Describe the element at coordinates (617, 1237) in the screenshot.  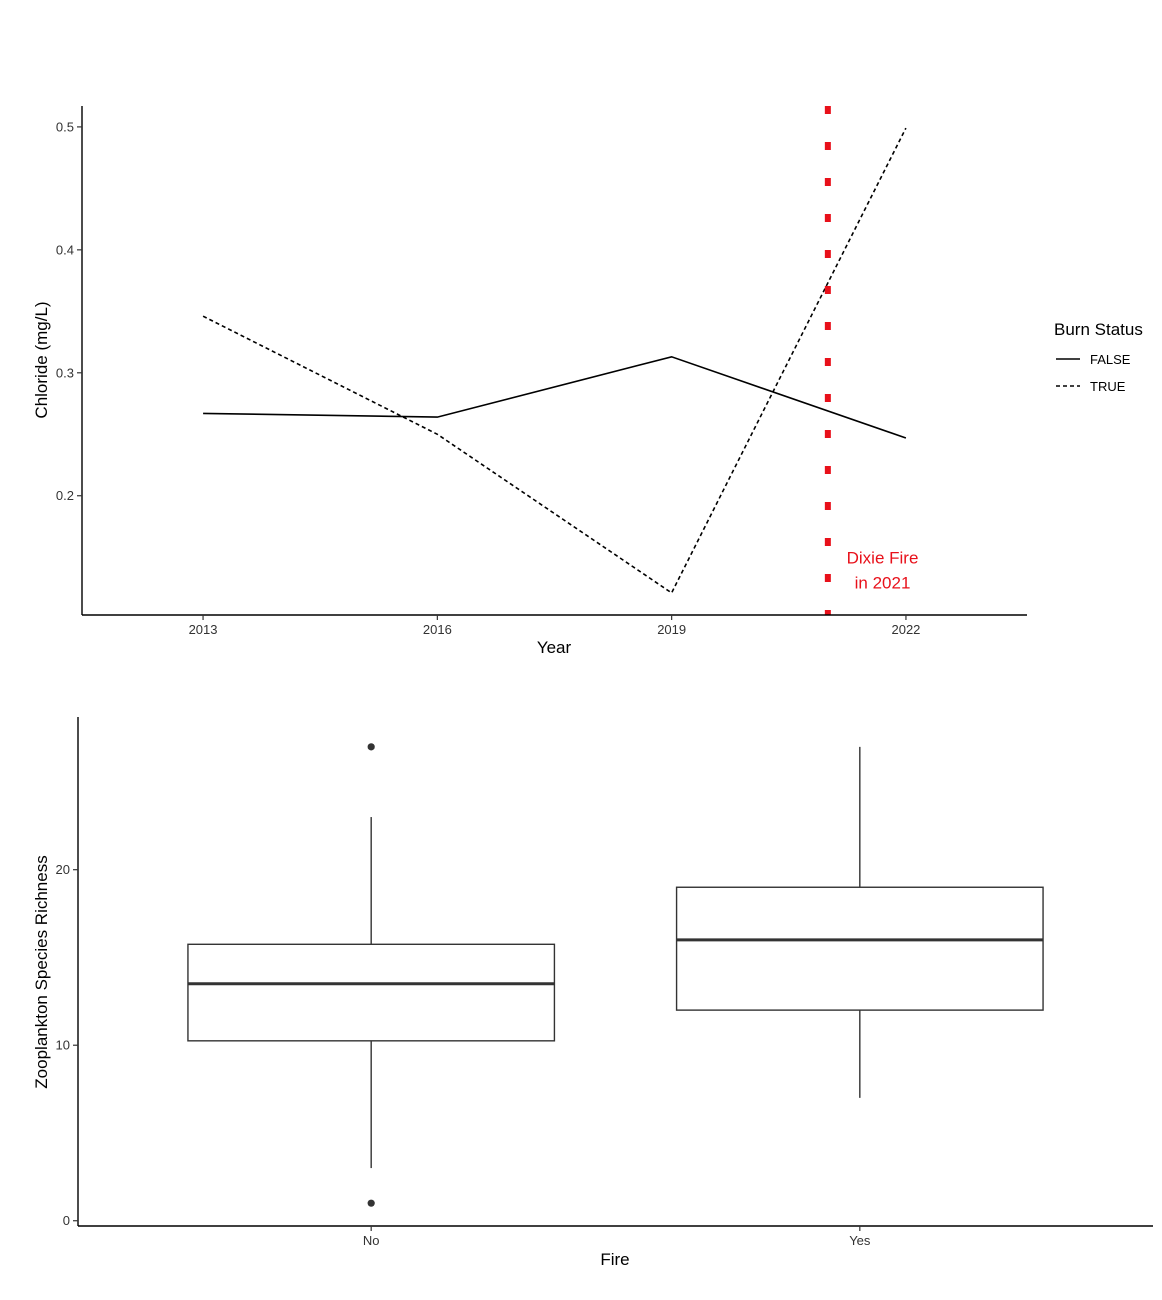
I see `boxplot-x-ticks: No Yes` at that location.